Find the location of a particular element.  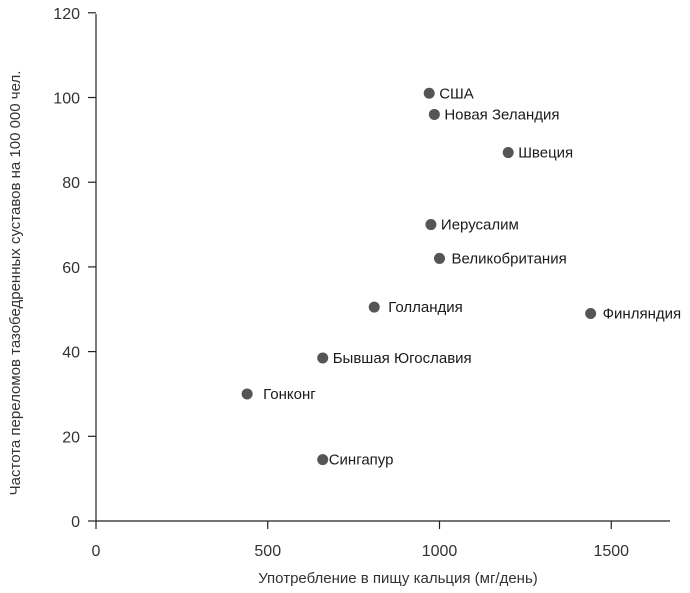

y-axis-ticks: 0 20 40 60 80 100 120 is located at coordinates (74, 268).